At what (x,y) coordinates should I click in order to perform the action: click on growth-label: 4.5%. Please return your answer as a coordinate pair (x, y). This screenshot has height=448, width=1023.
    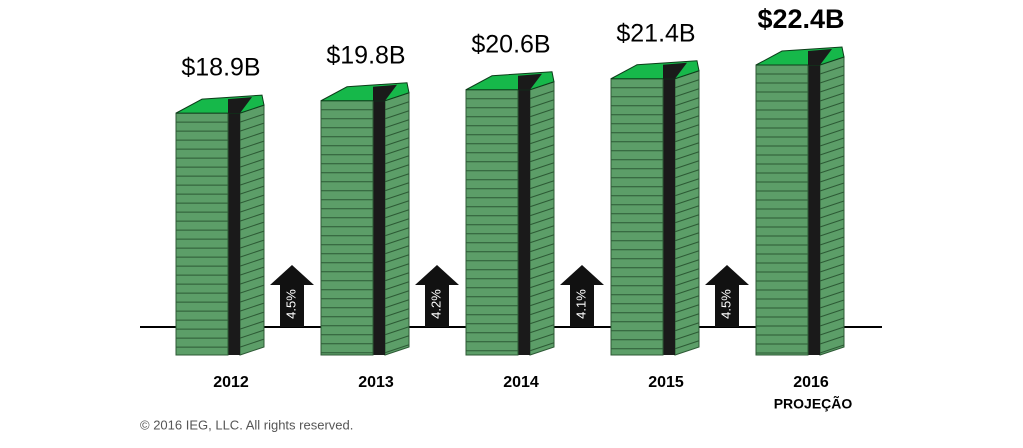
    Looking at the image, I should click on (290, 304).